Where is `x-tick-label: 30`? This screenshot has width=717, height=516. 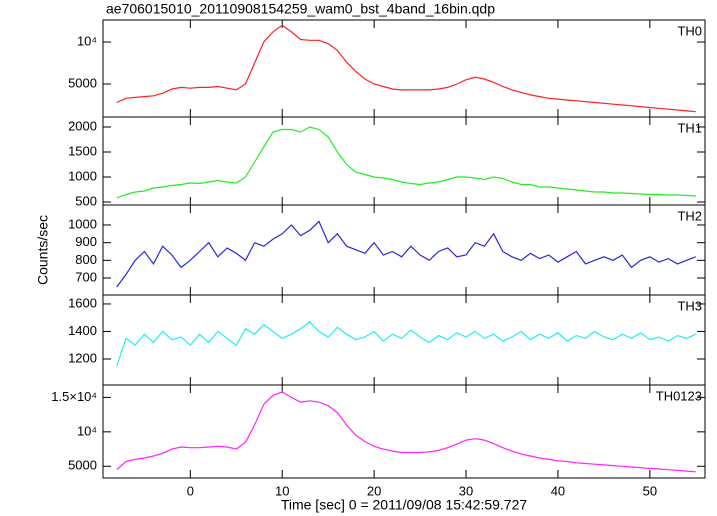 x-tick-label: 30 is located at coordinates (466, 490).